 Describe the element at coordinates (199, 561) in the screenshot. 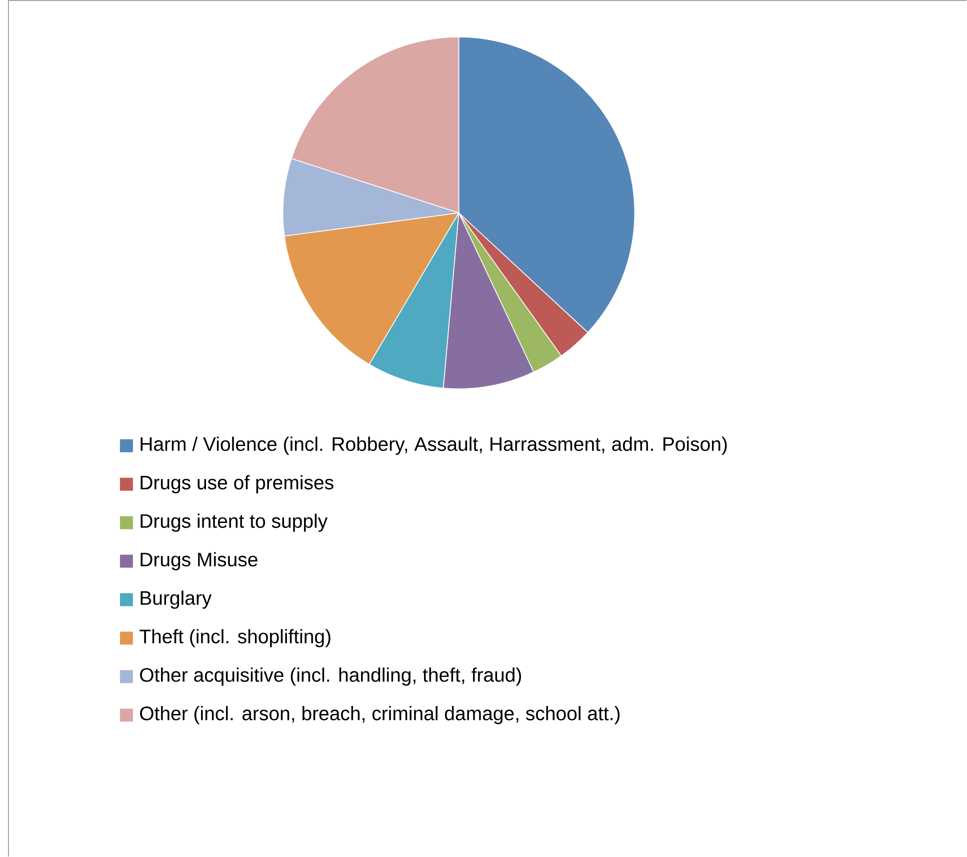

I see `legend-label: Drugs Misuse` at that location.